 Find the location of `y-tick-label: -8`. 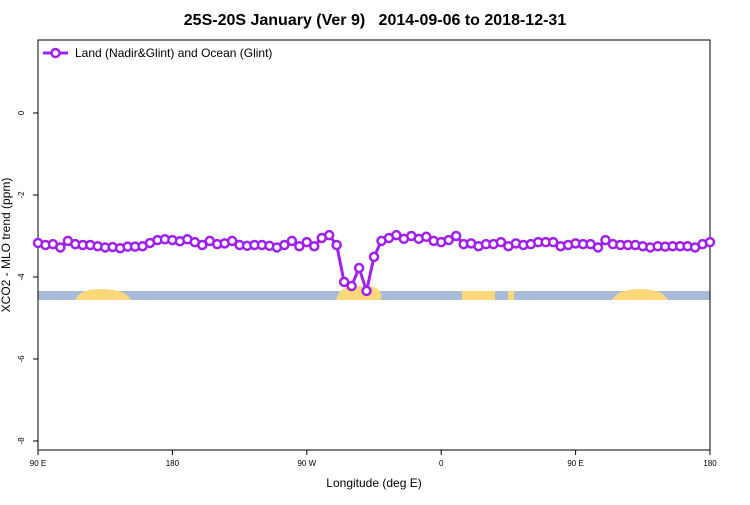

y-tick-label: -8 is located at coordinates (21, 441).